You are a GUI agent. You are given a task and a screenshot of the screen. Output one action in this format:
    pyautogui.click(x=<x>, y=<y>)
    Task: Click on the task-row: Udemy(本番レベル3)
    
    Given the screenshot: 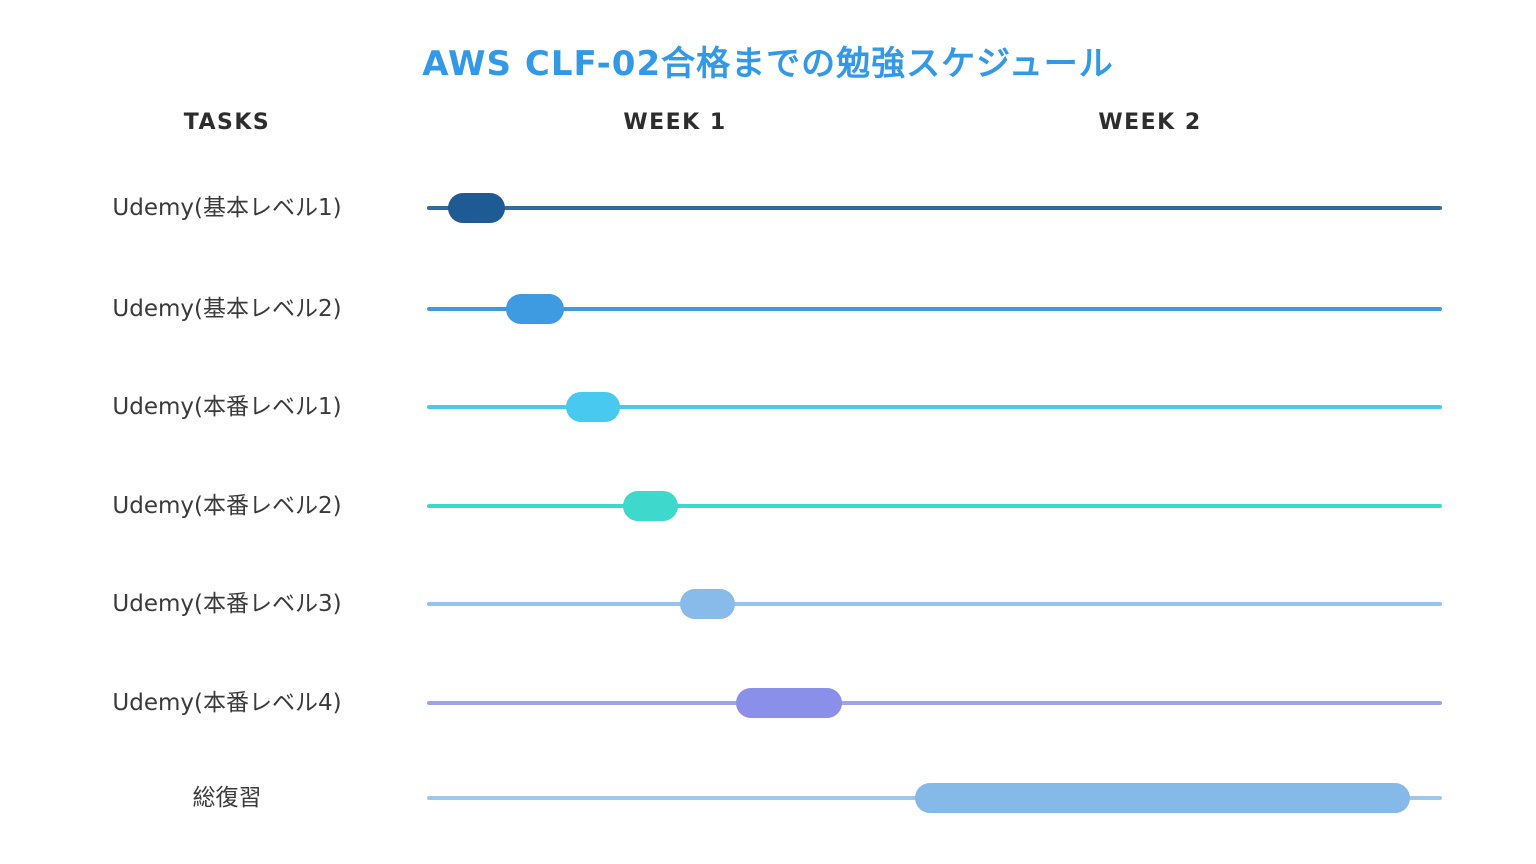 What is the action you would take?
    pyautogui.click(x=768, y=604)
    